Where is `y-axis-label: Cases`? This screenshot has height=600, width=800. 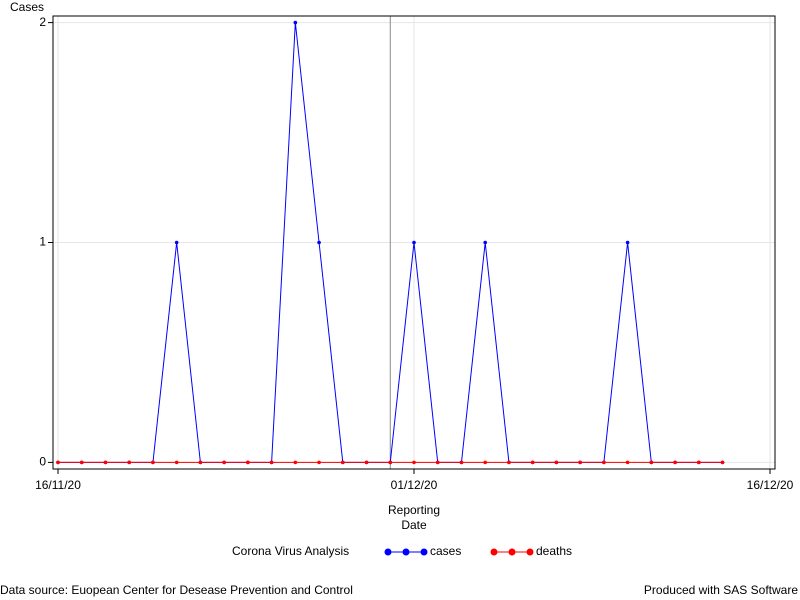
y-axis-label: Cases is located at coordinates (27, 7).